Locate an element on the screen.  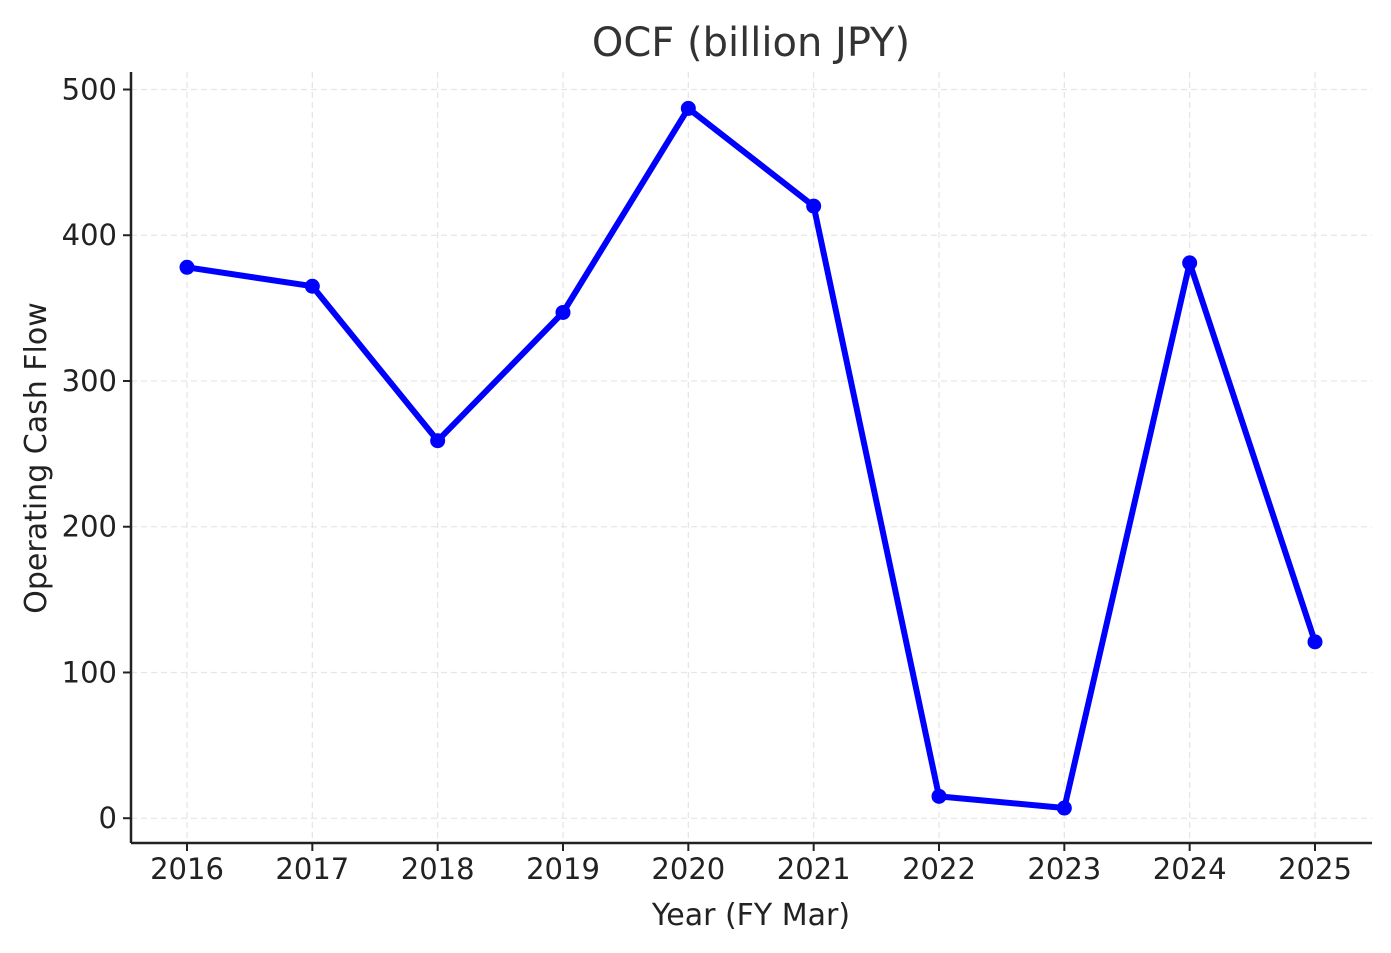
data-point-2023 is located at coordinates (1064, 808).